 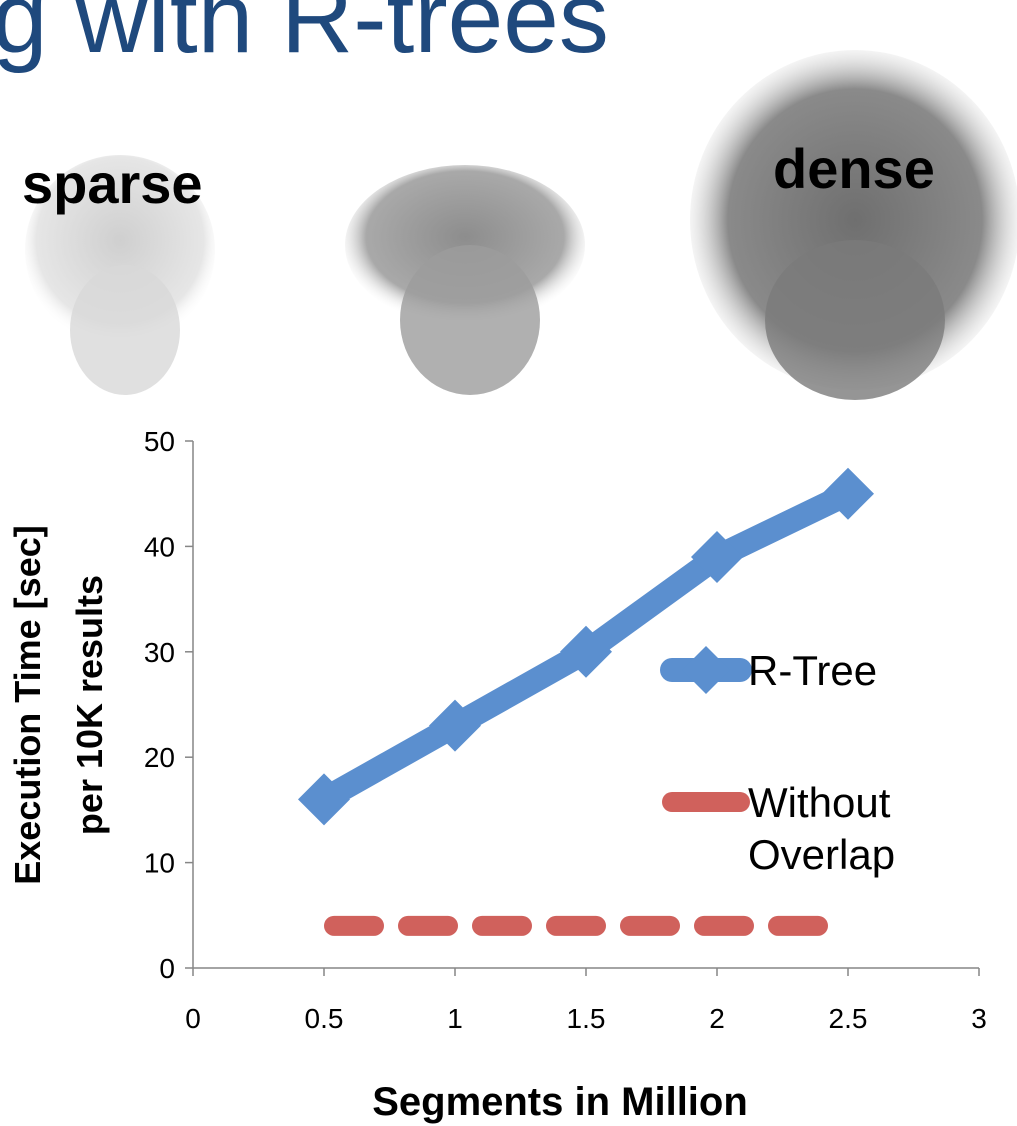 I want to click on x-tick-label: 0.5, so click(x=324, y=1018).